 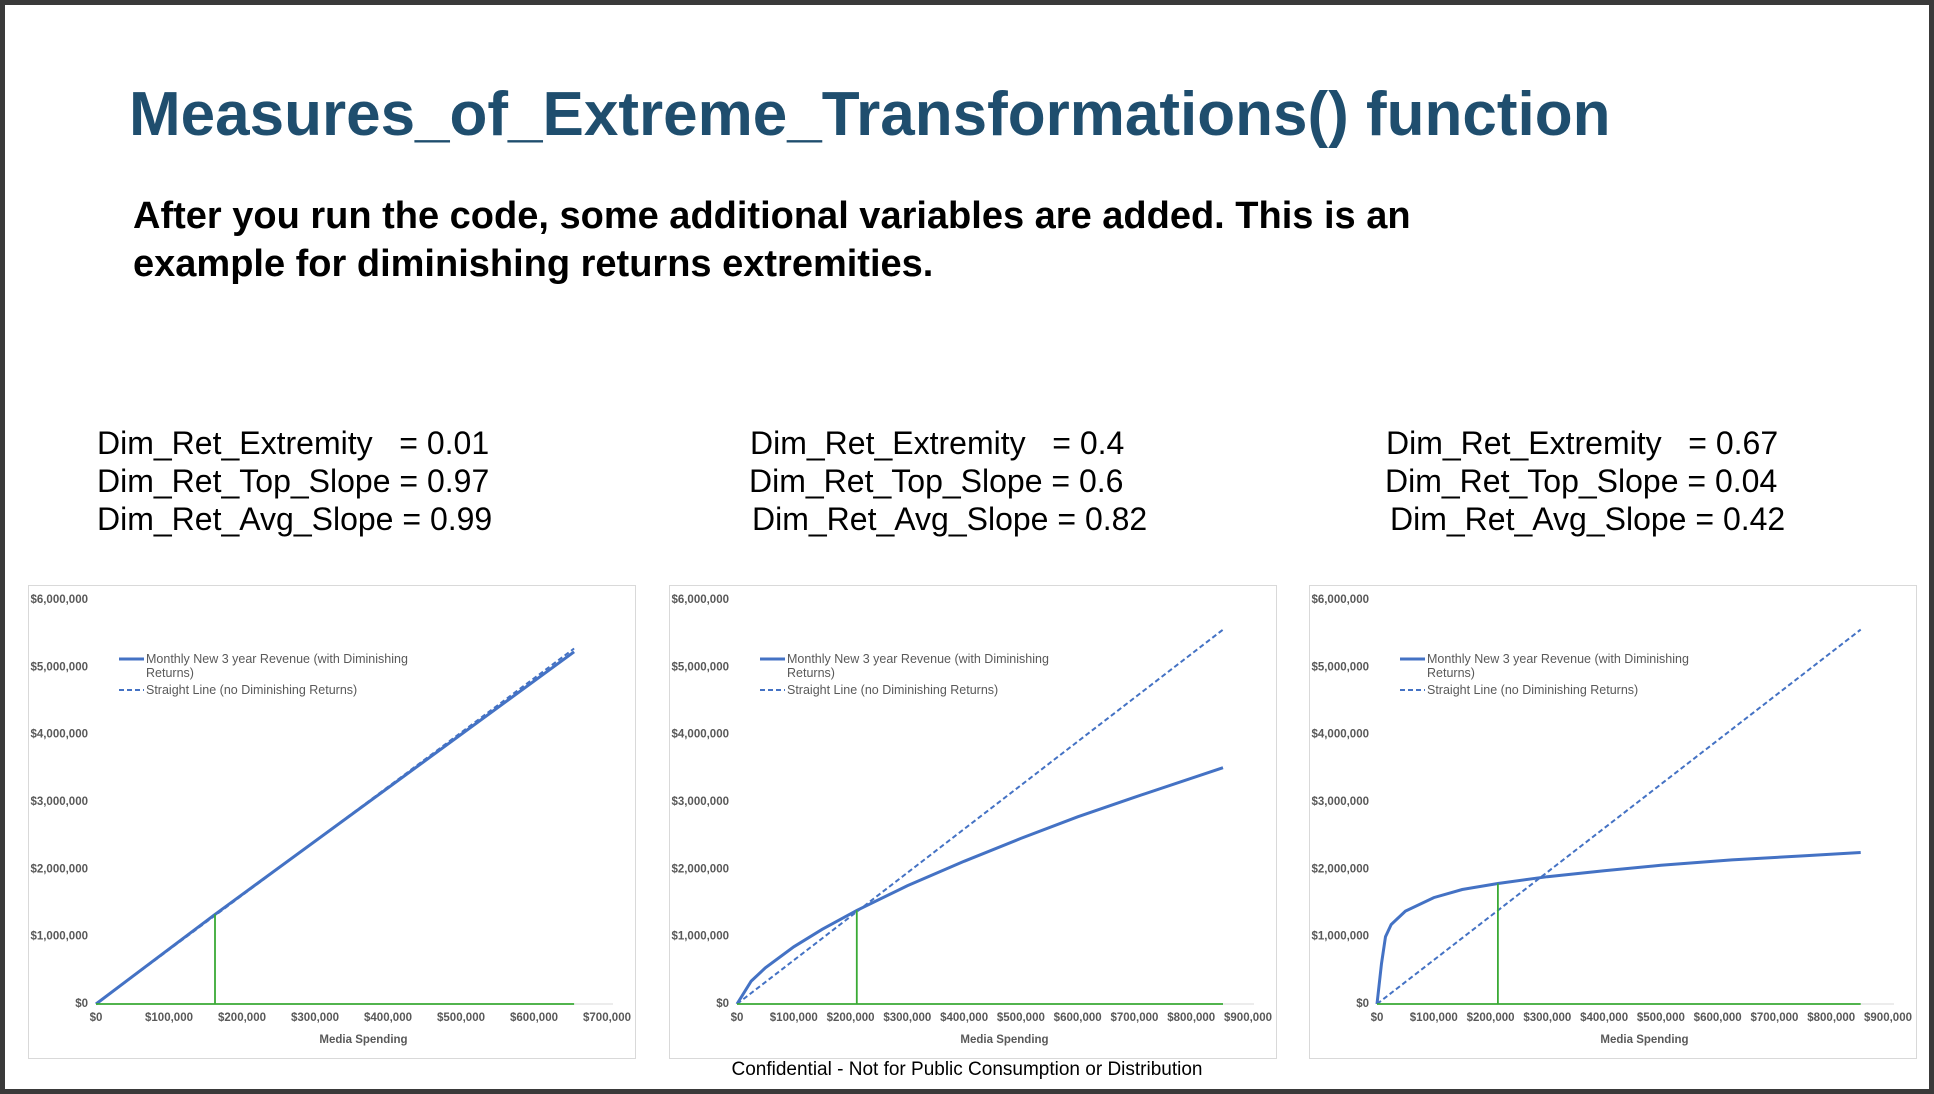 What do you see at coordinates (950, 519) in the screenshot?
I see `stat-line: Dim_Ret_Avg_Slope = 0.82` at bounding box center [950, 519].